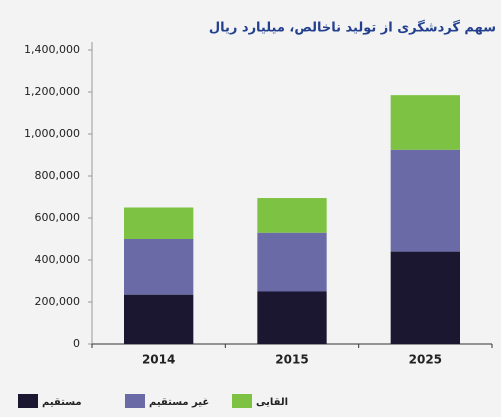  Describe the element at coordinates (58, 217) in the screenshot. I see `y-tick-label: 600,000` at that location.